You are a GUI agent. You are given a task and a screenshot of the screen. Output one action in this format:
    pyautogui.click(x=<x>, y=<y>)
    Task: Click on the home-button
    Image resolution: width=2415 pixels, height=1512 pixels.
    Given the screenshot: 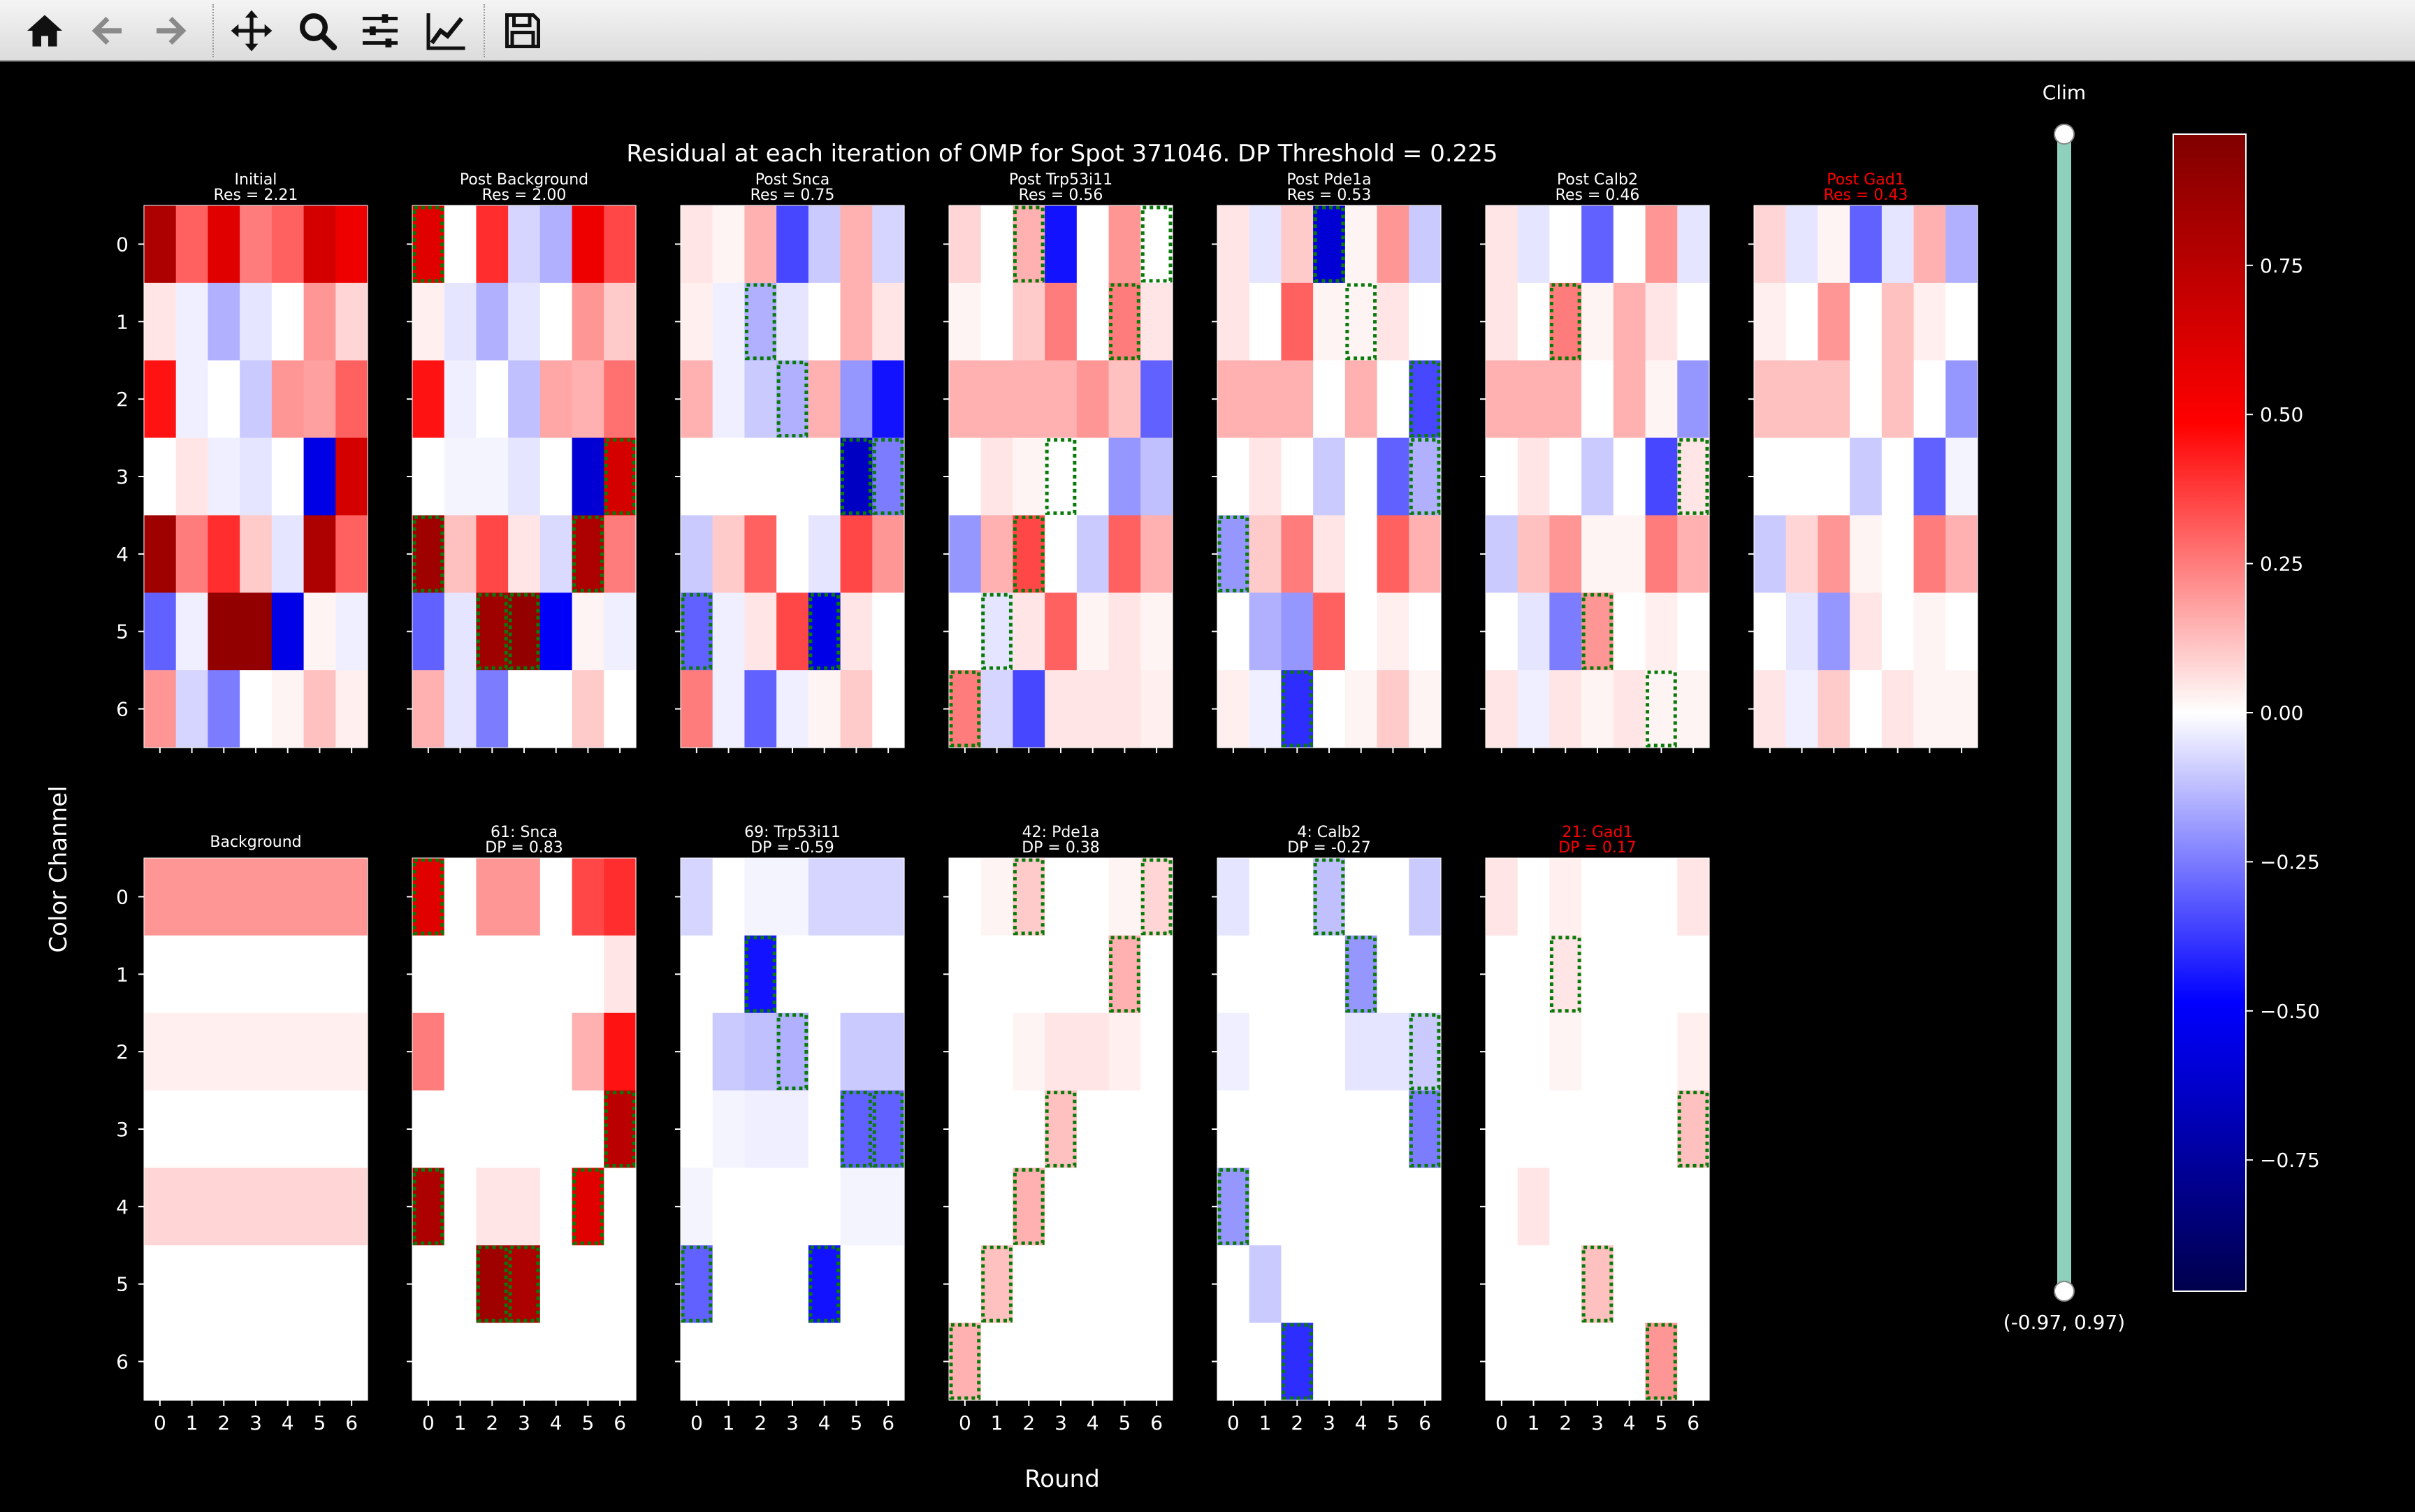 What is the action you would take?
    pyautogui.click(x=45, y=31)
    